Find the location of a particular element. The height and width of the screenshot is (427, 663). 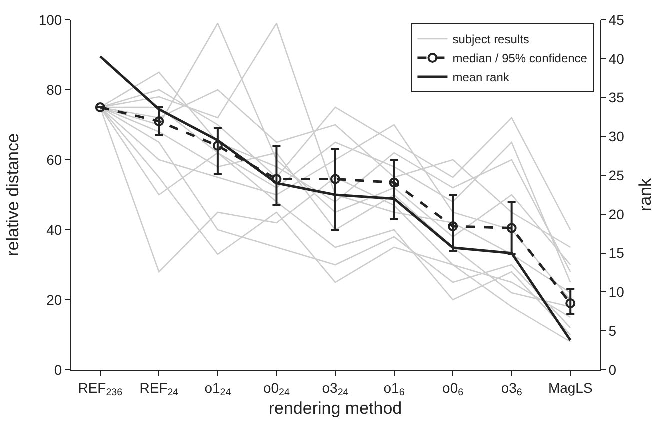

y2-tick-label: 20 is located at coordinates (616, 214).